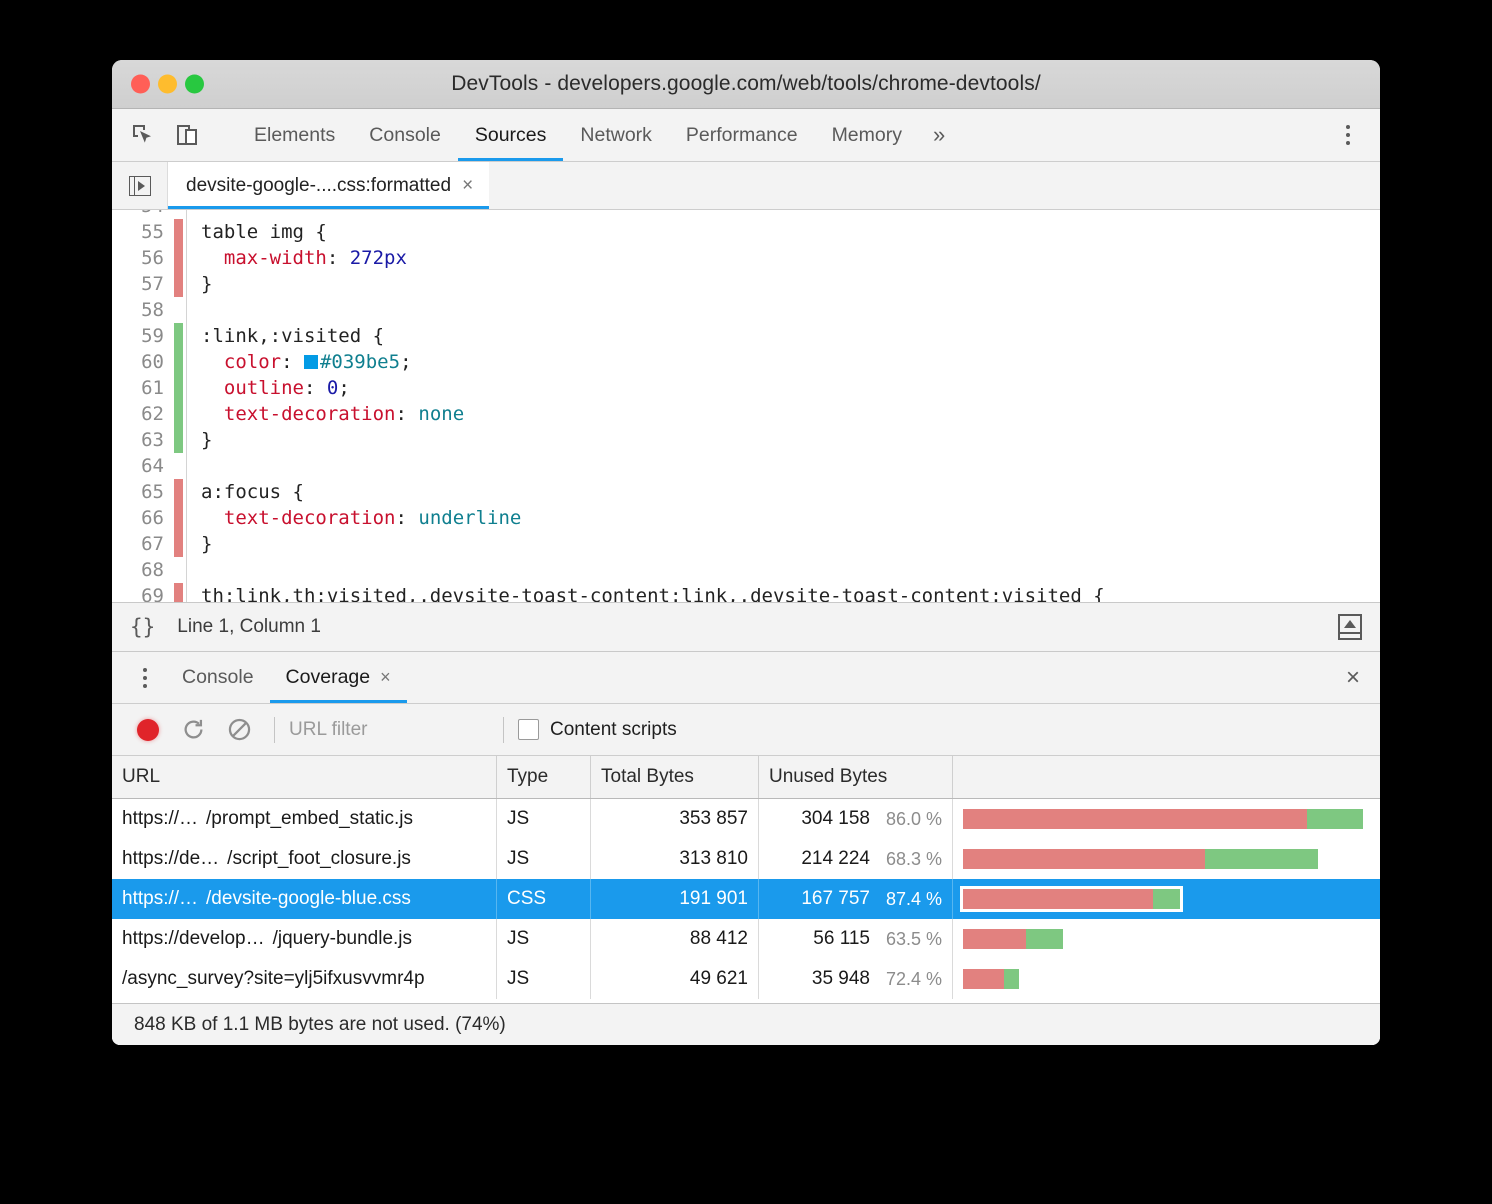 Image resolution: width=1492 pixels, height=1204 pixels. What do you see at coordinates (544, 777) in the screenshot?
I see `column-header-type: Type` at bounding box center [544, 777].